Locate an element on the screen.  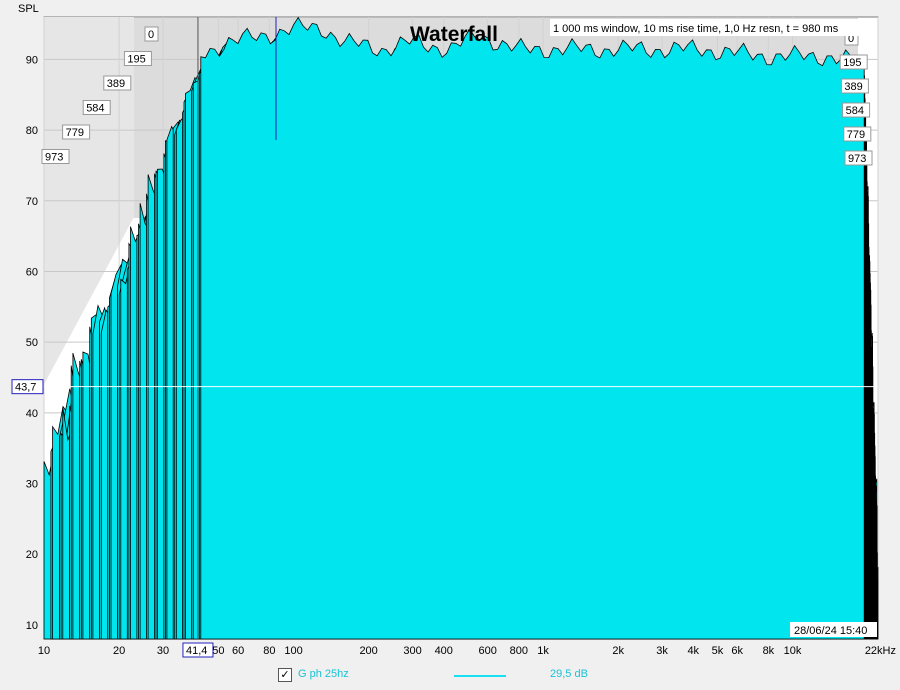
x-tick-label: 800 is located at coordinates (519, 651).